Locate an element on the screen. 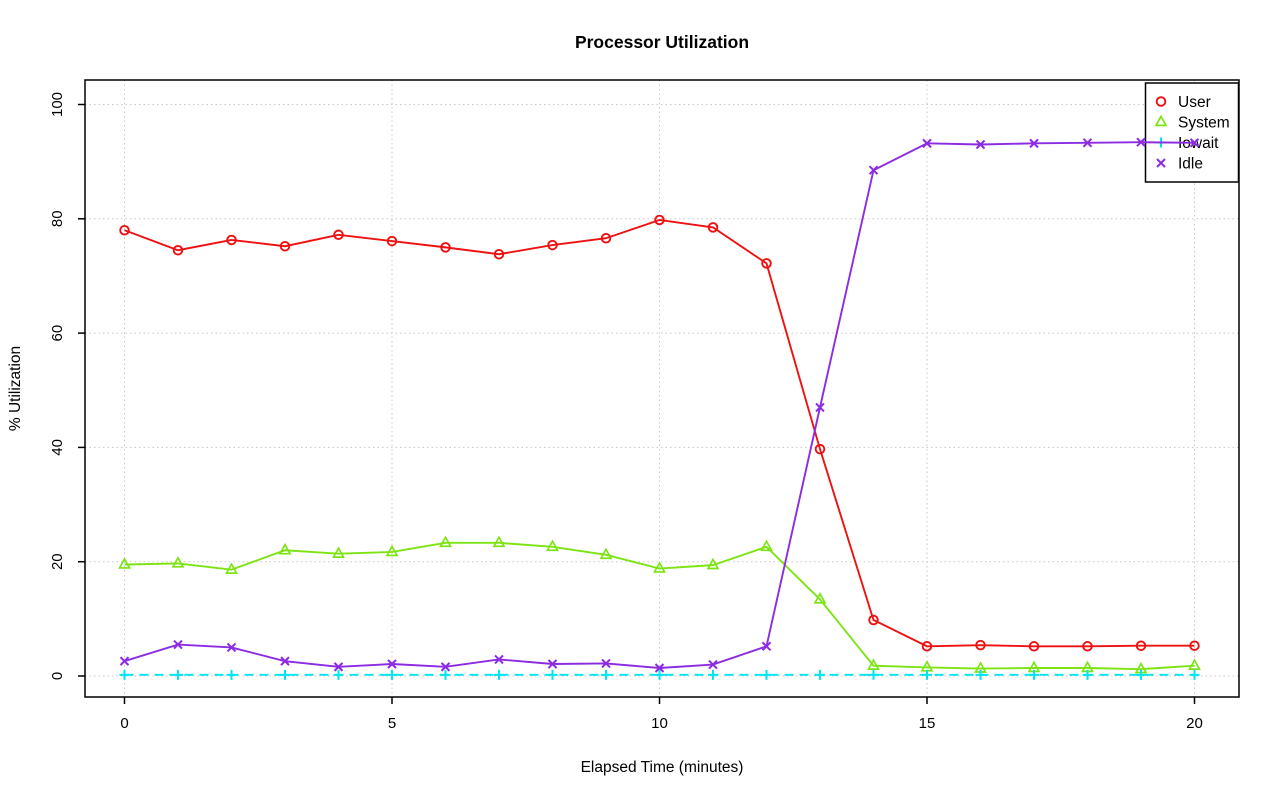 Image resolution: width=1280 pixels, height=801 pixels. legend-item-idle: Idle is located at coordinates (1179, 164).